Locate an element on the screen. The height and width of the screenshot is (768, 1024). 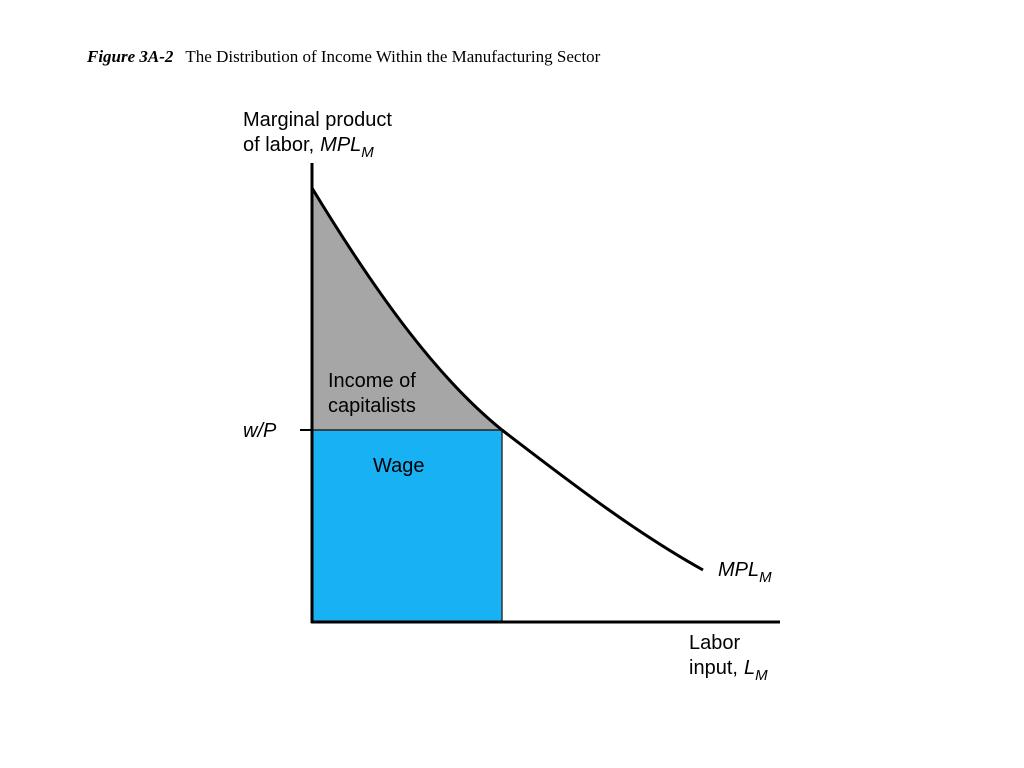
x-axis-label-line1: Labor is located at coordinates (714, 643).